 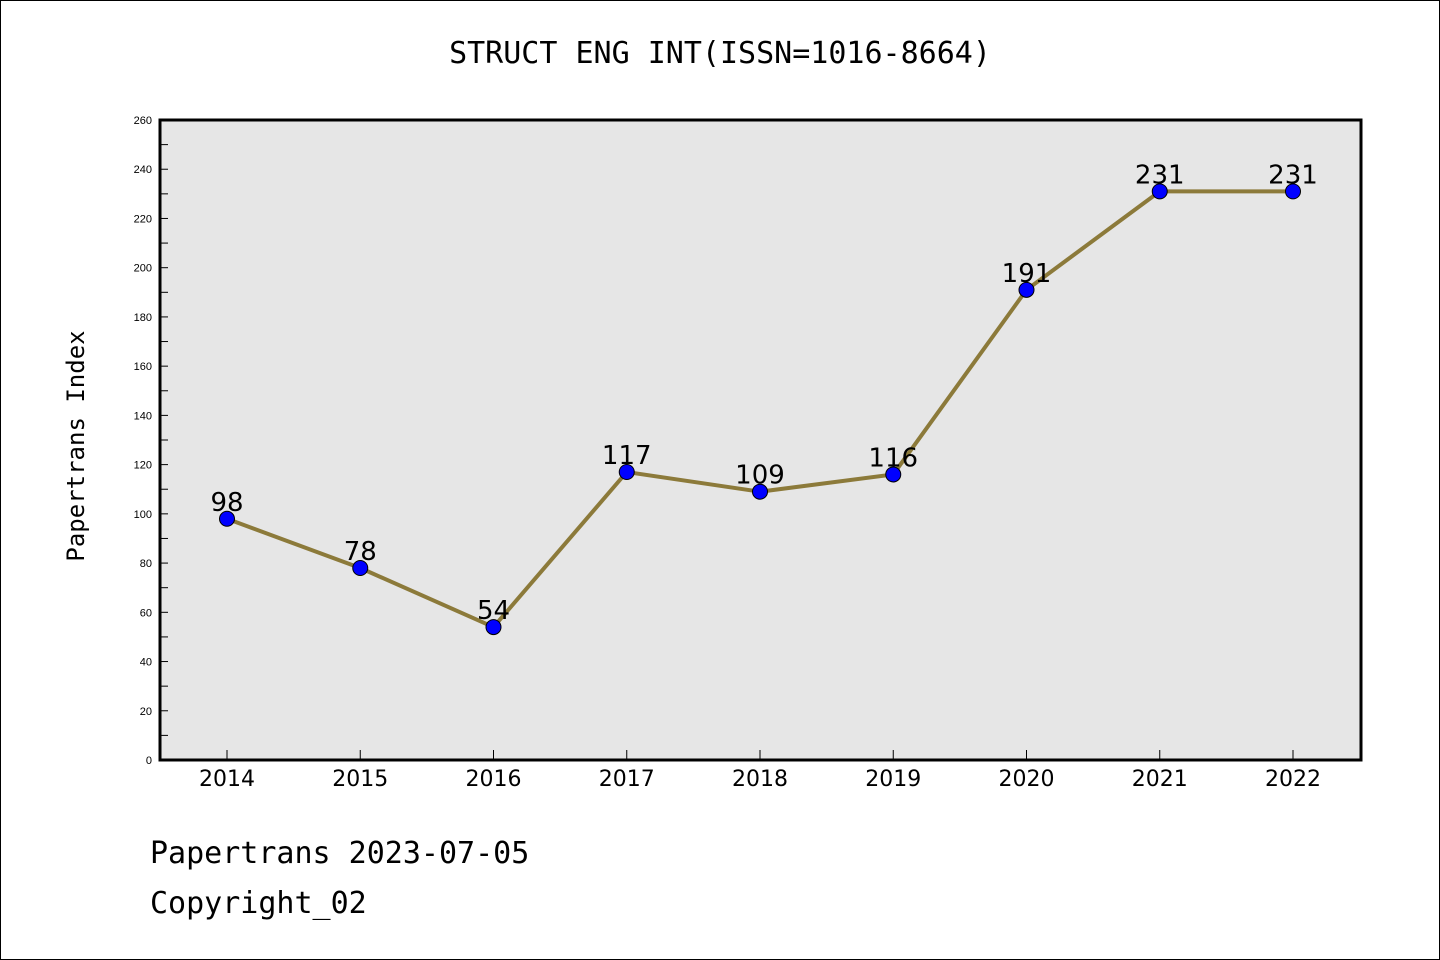 I want to click on y-tick-label: 60, so click(x=146, y=613).